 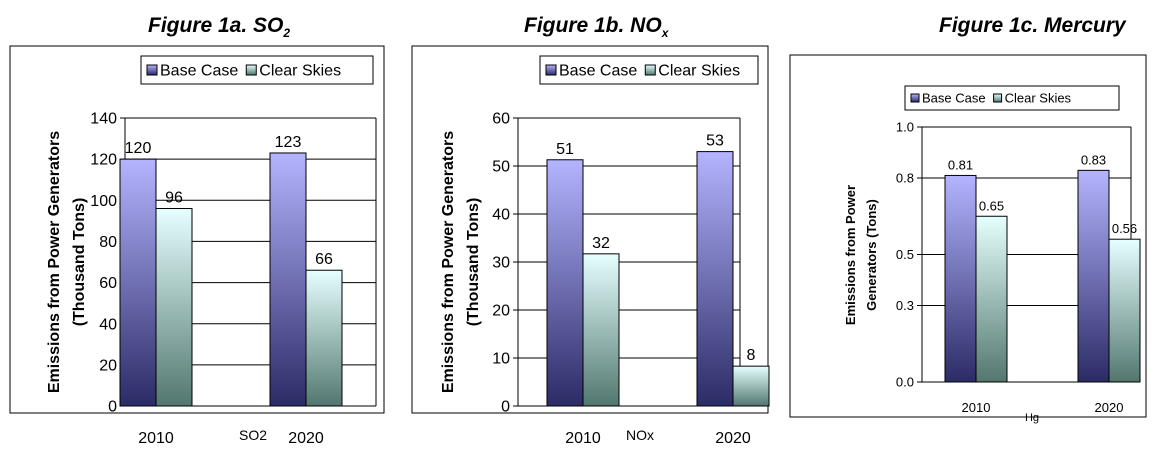 I want to click on data-label: 8, so click(x=751, y=355).